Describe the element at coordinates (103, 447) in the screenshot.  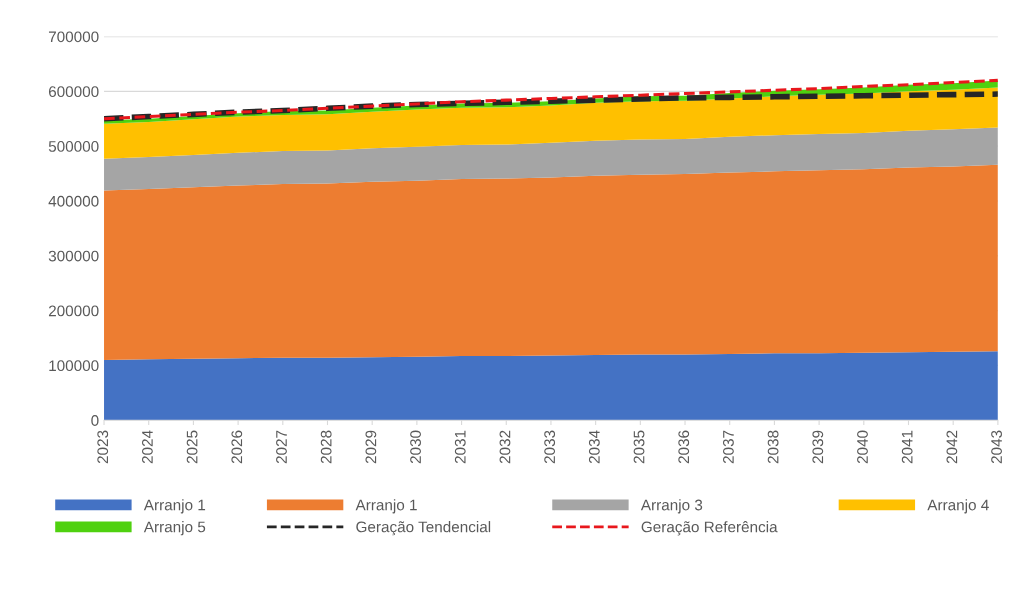
I see `x-tick-label: 2023` at that location.